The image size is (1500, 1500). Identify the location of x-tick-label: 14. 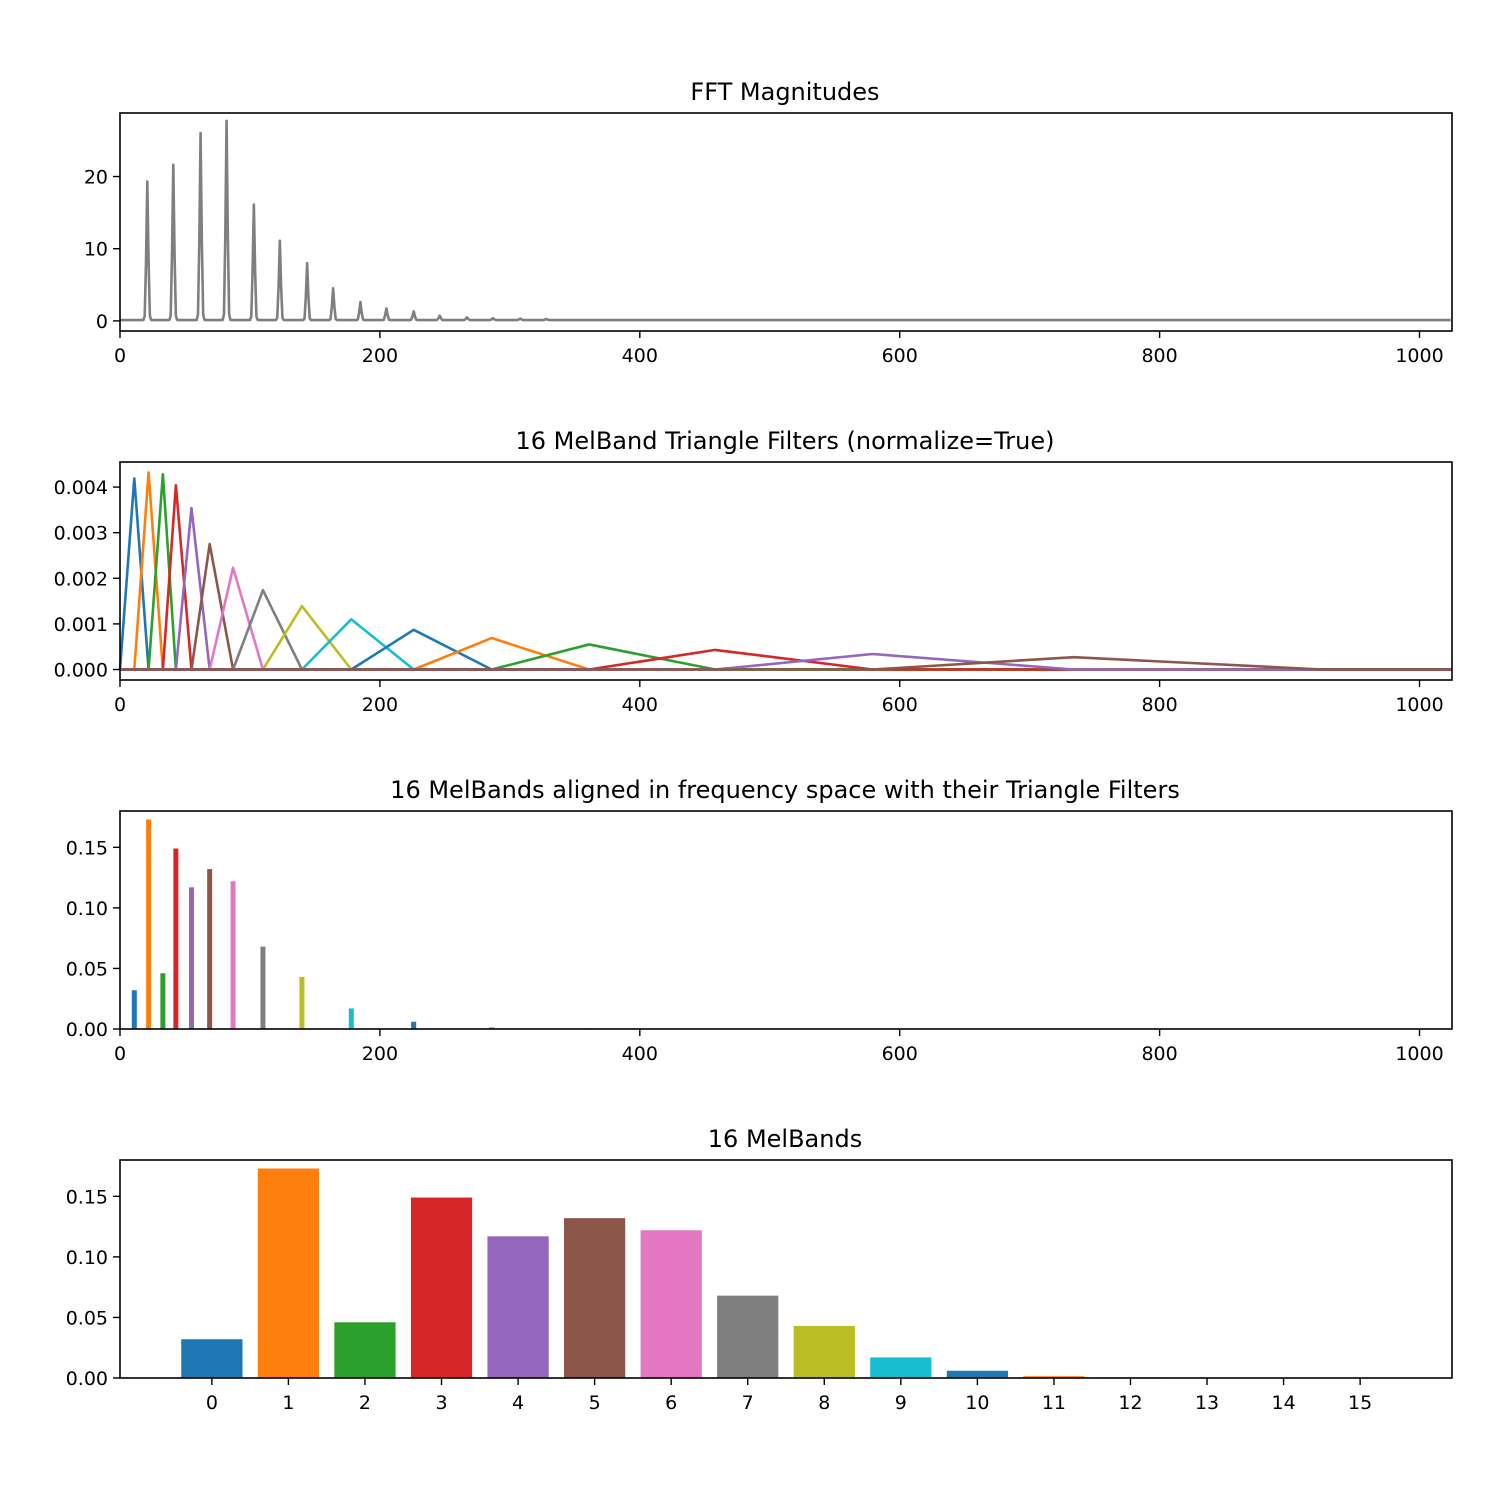
(1283, 1403).